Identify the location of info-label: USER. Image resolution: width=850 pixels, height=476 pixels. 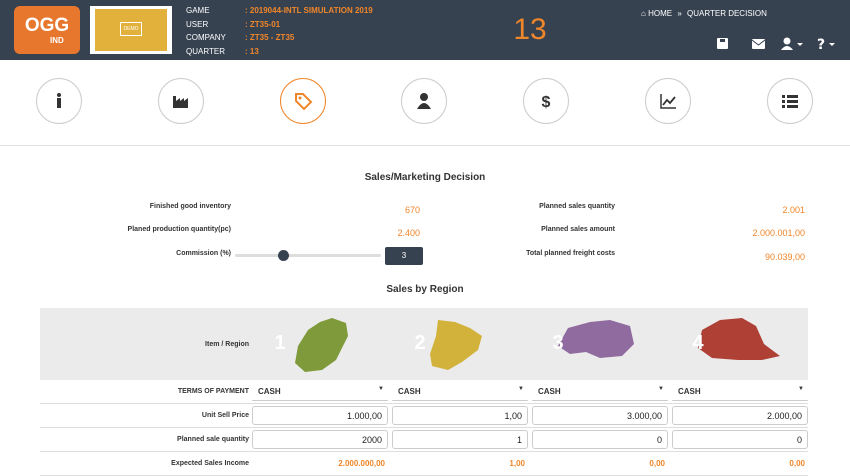
(197, 24).